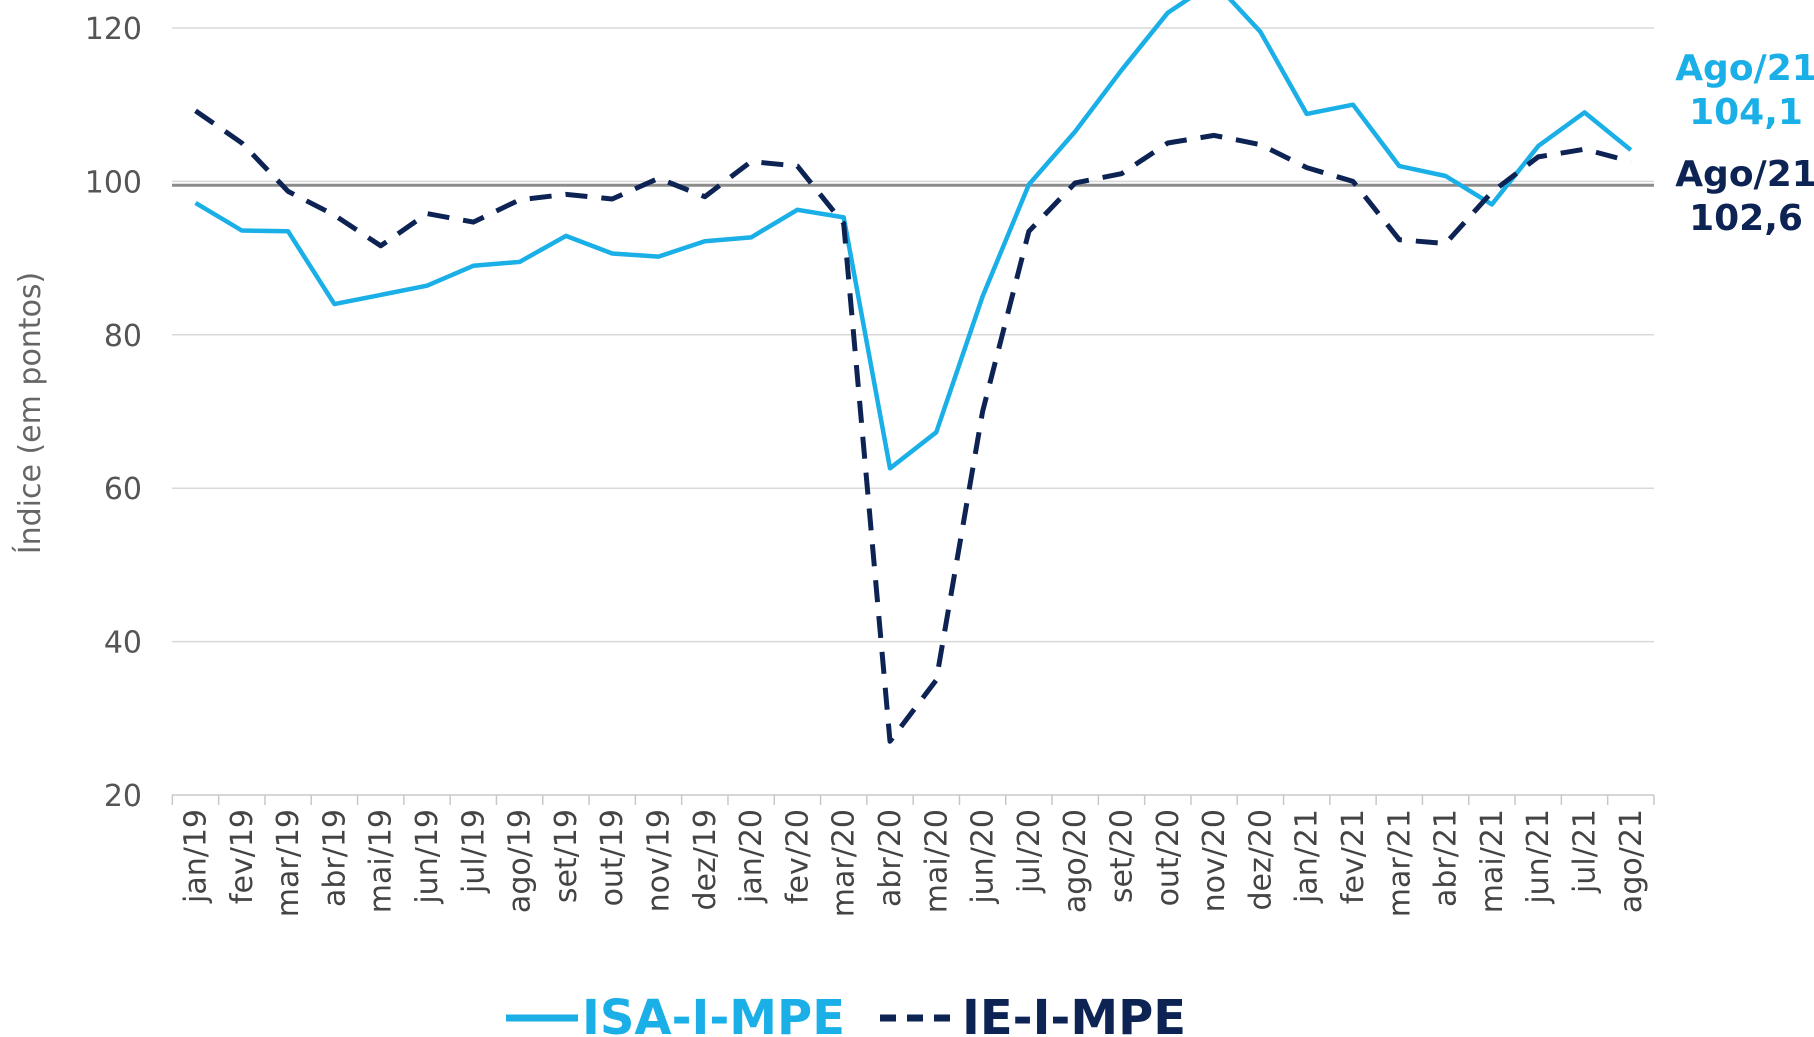  Describe the element at coordinates (1260, 860) in the screenshot. I see `x-tick-label: dez/20` at that location.